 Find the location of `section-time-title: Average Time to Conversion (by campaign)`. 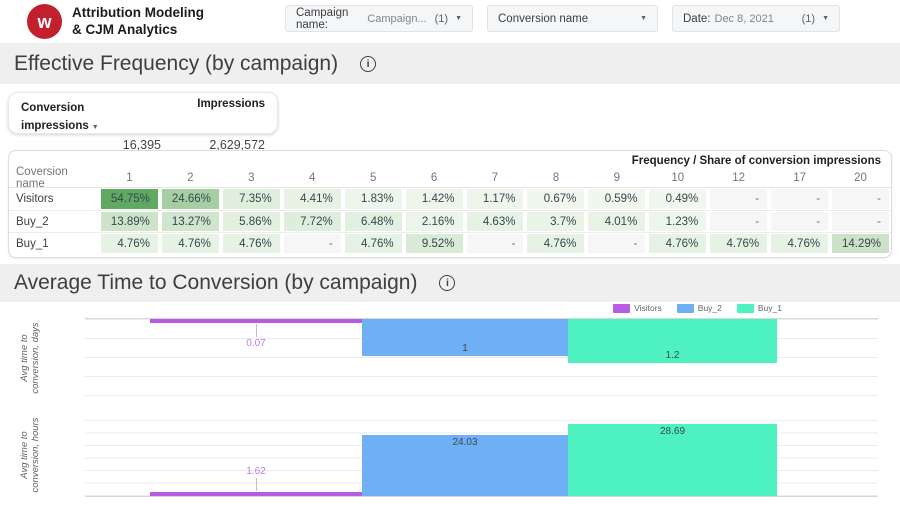

section-time-title: Average Time to Conversion (by campaign) is located at coordinates (216, 282).